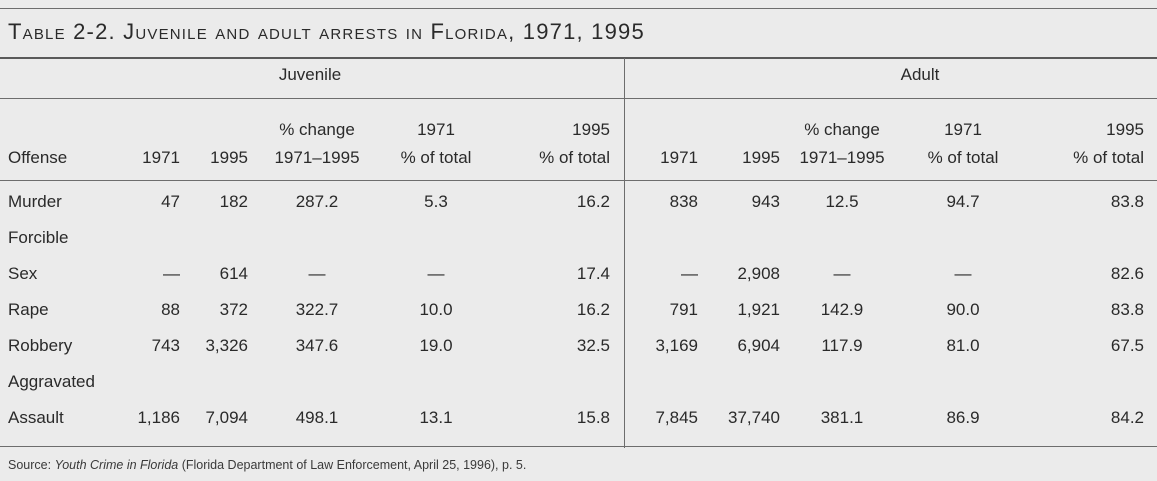  What do you see at coordinates (23, 273) in the screenshot?
I see `row-offense-label: Sex` at bounding box center [23, 273].